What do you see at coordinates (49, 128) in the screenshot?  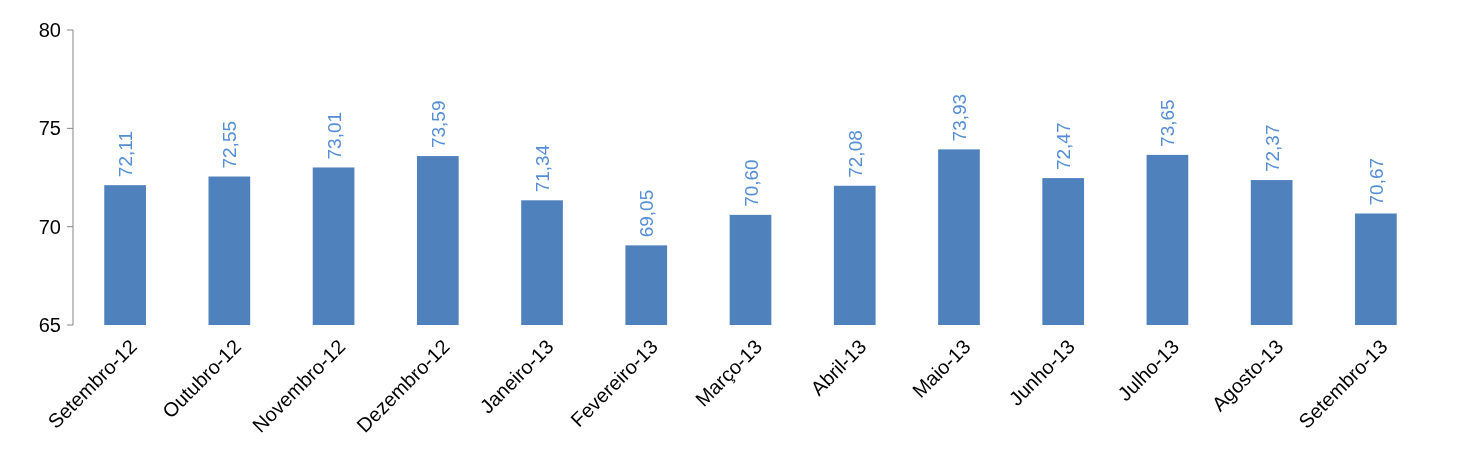 I see `y-tick-label: 75` at bounding box center [49, 128].